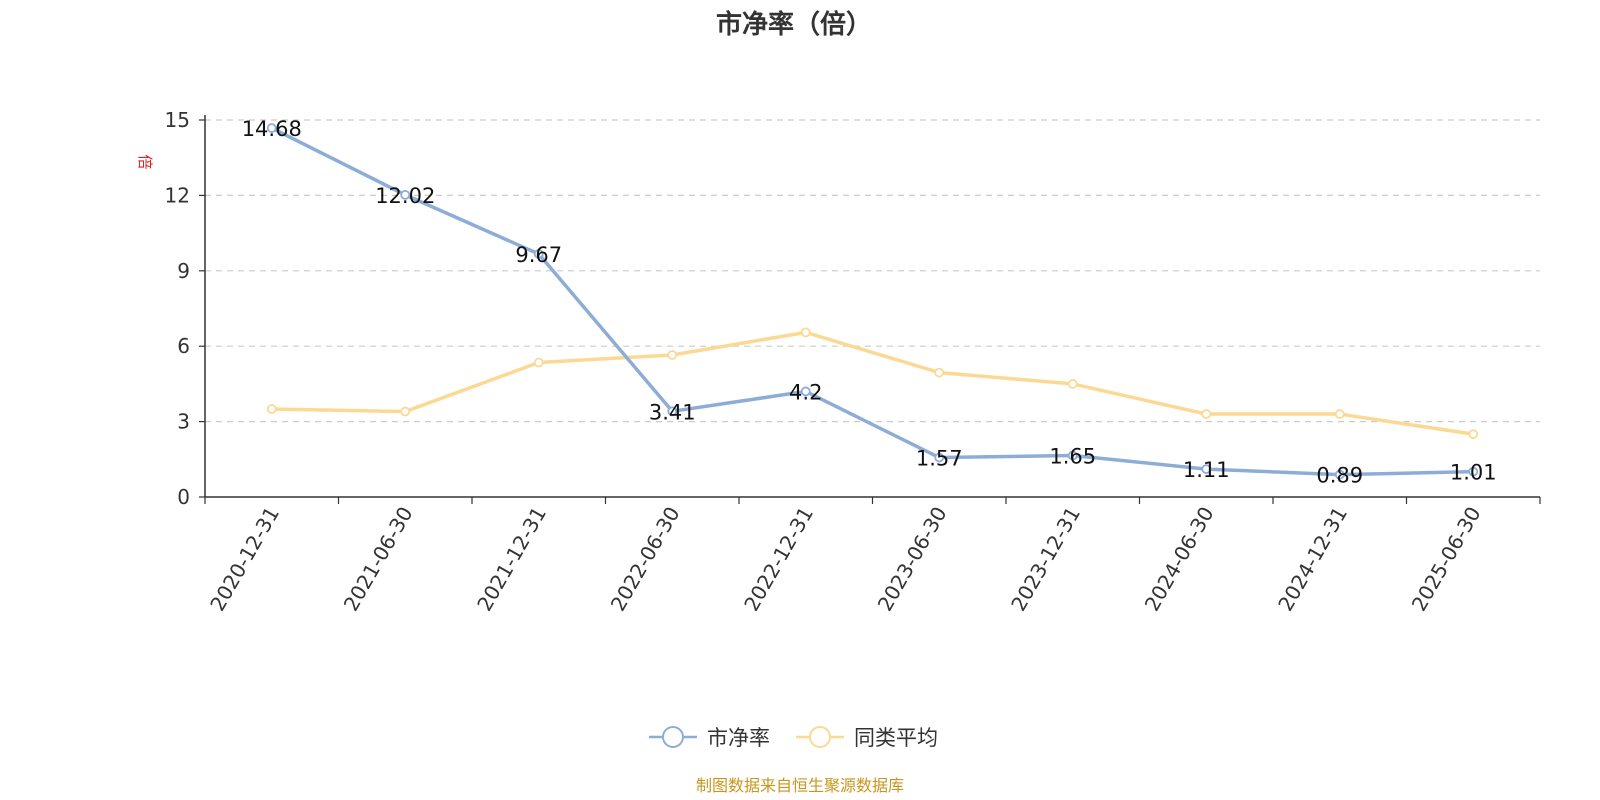 The height and width of the screenshot is (800, 1600). Describe the element at coordinates (183, 422) in the screenshot. I see `y-tick-label: 3` at that location.